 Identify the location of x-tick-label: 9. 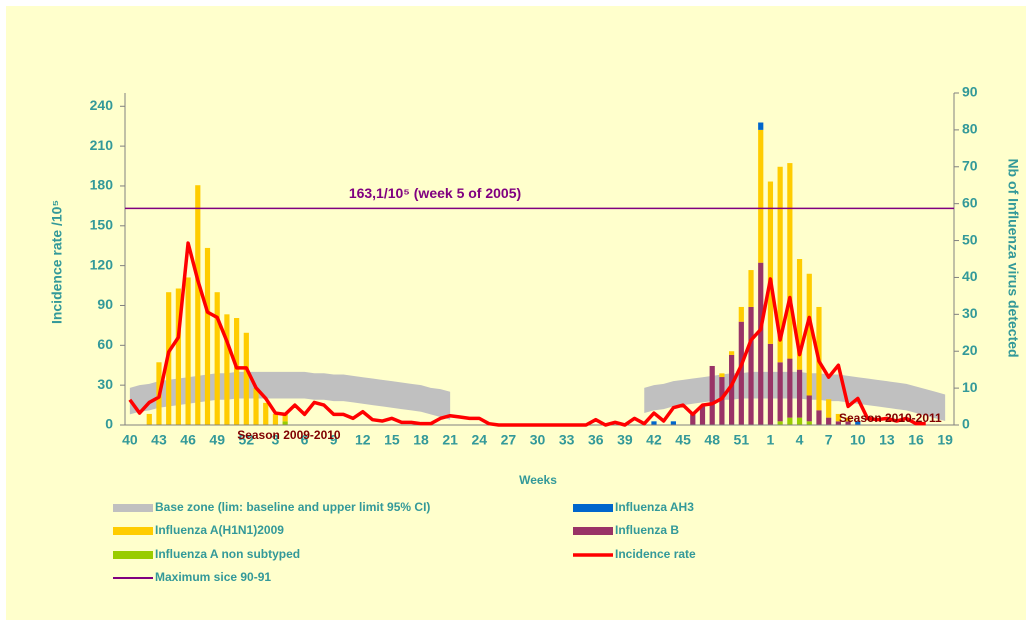
(334, 440).